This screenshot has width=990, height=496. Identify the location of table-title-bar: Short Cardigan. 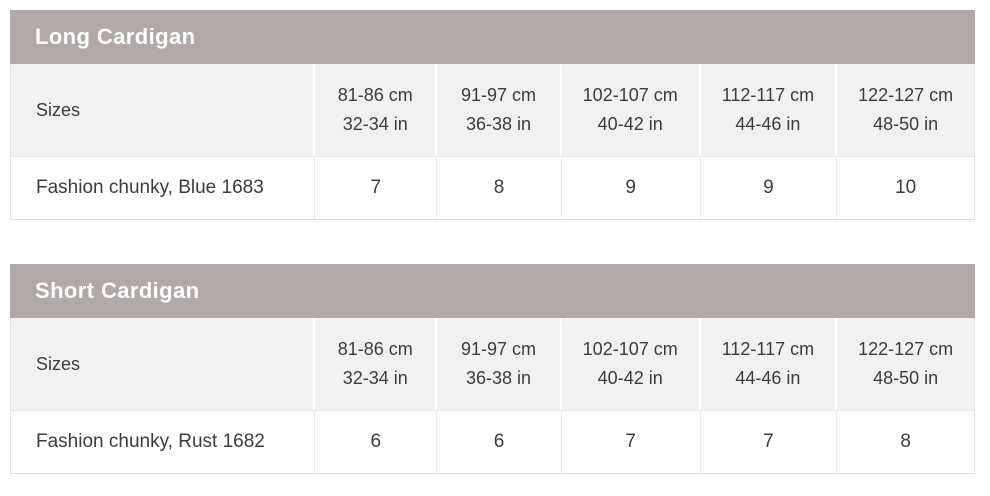
(492, 291).